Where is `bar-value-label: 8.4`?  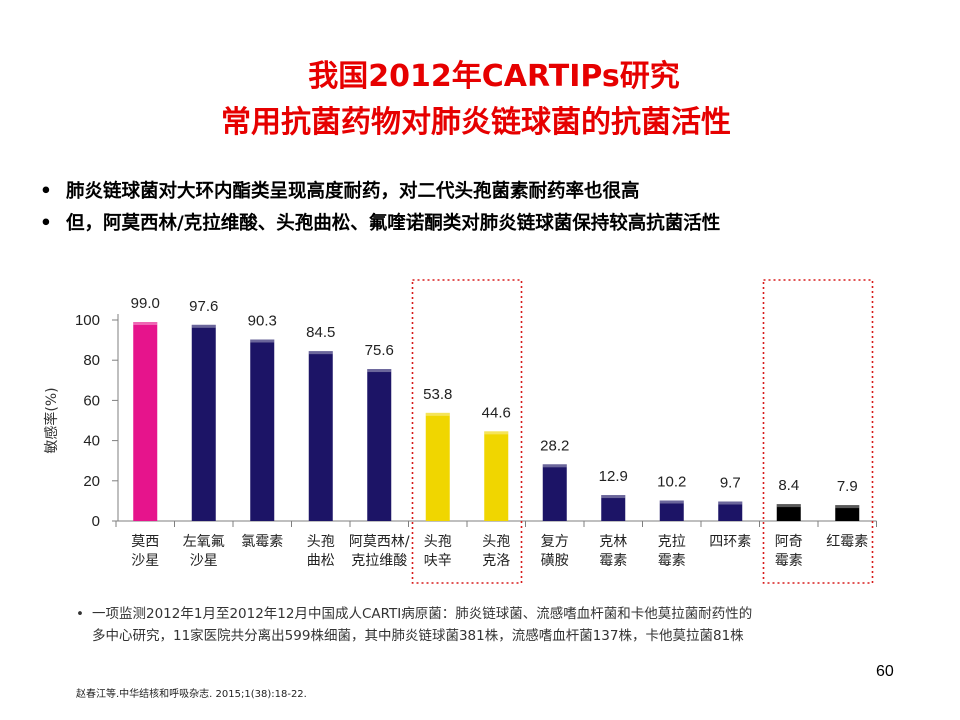
bar-value-label: 8.4 is located at coordinates (788, 485).